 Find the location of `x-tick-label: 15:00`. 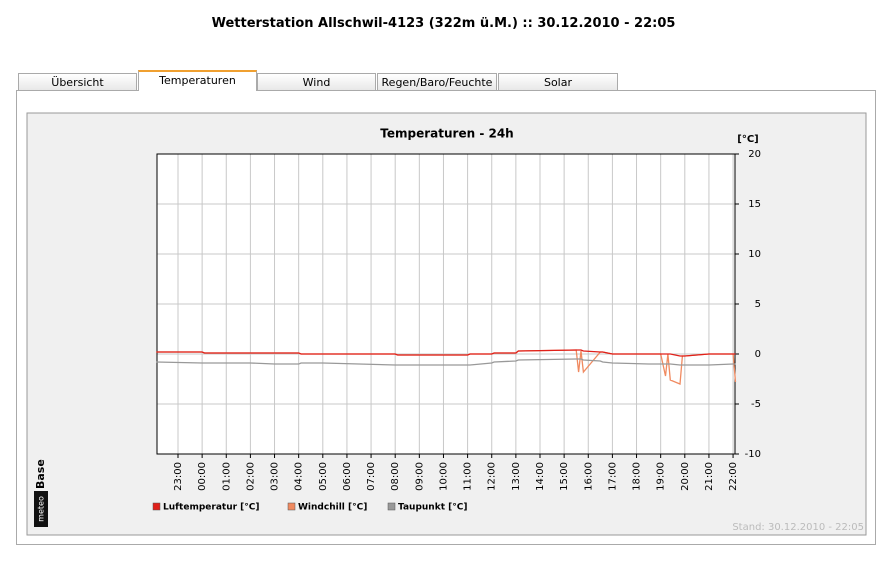

x-tick-label: 15:00 is located at coordinates (564, 476).